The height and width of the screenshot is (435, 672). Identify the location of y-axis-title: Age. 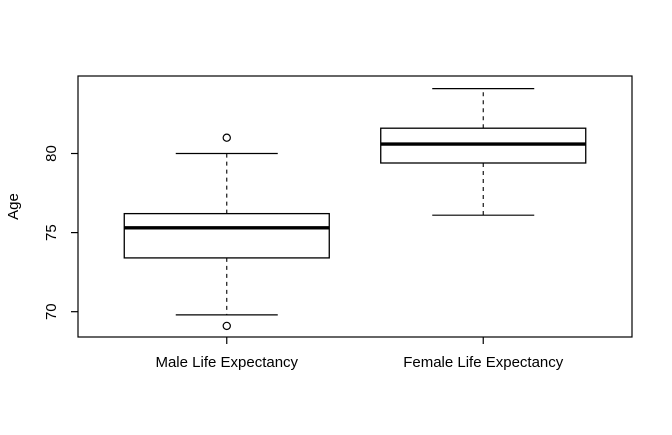
(13, 206).